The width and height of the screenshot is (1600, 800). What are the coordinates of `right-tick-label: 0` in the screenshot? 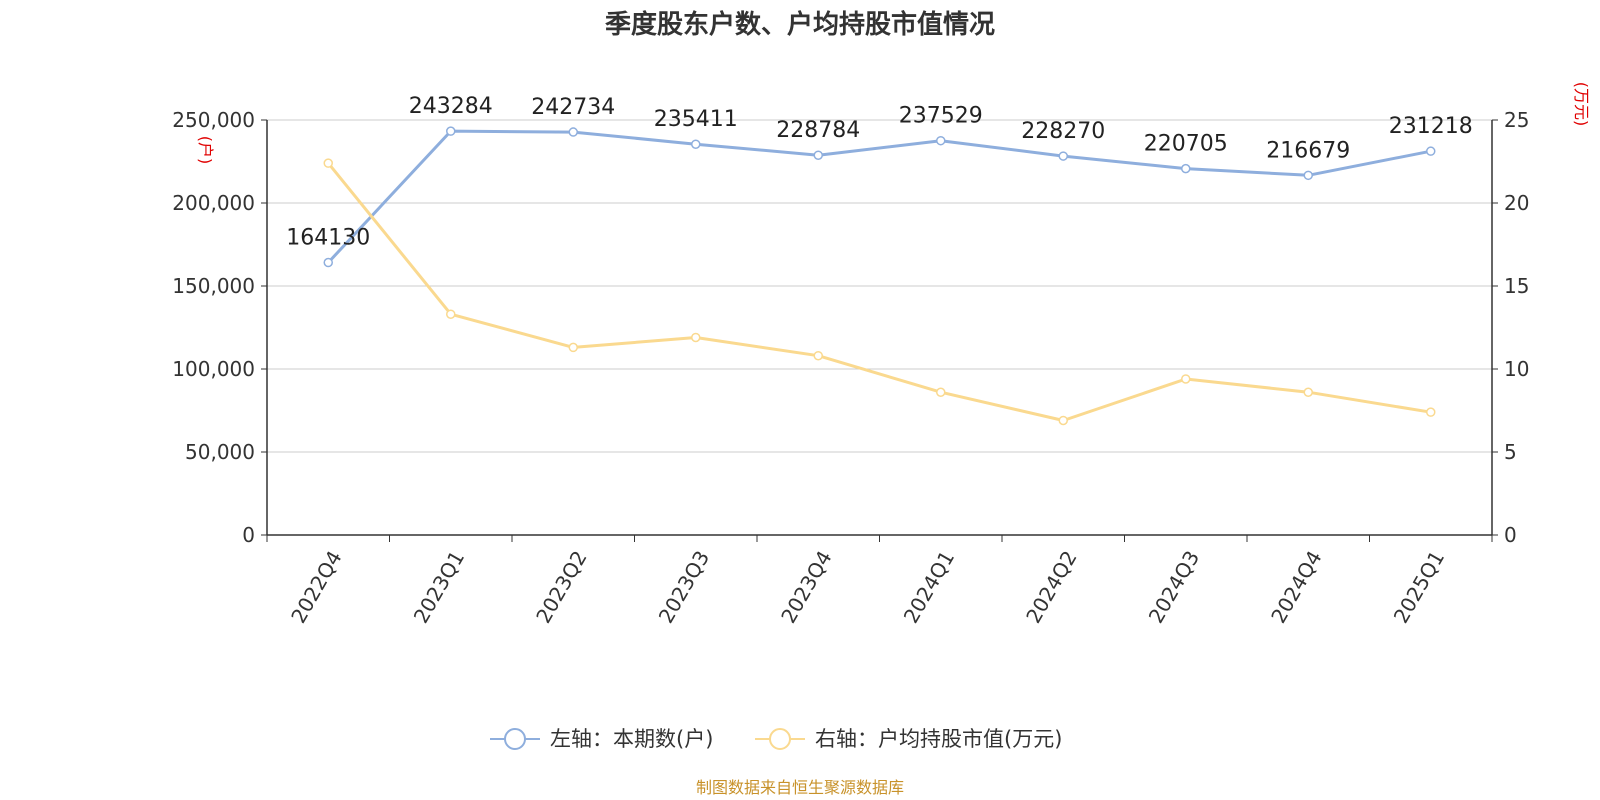 It's located at (1510, 535).